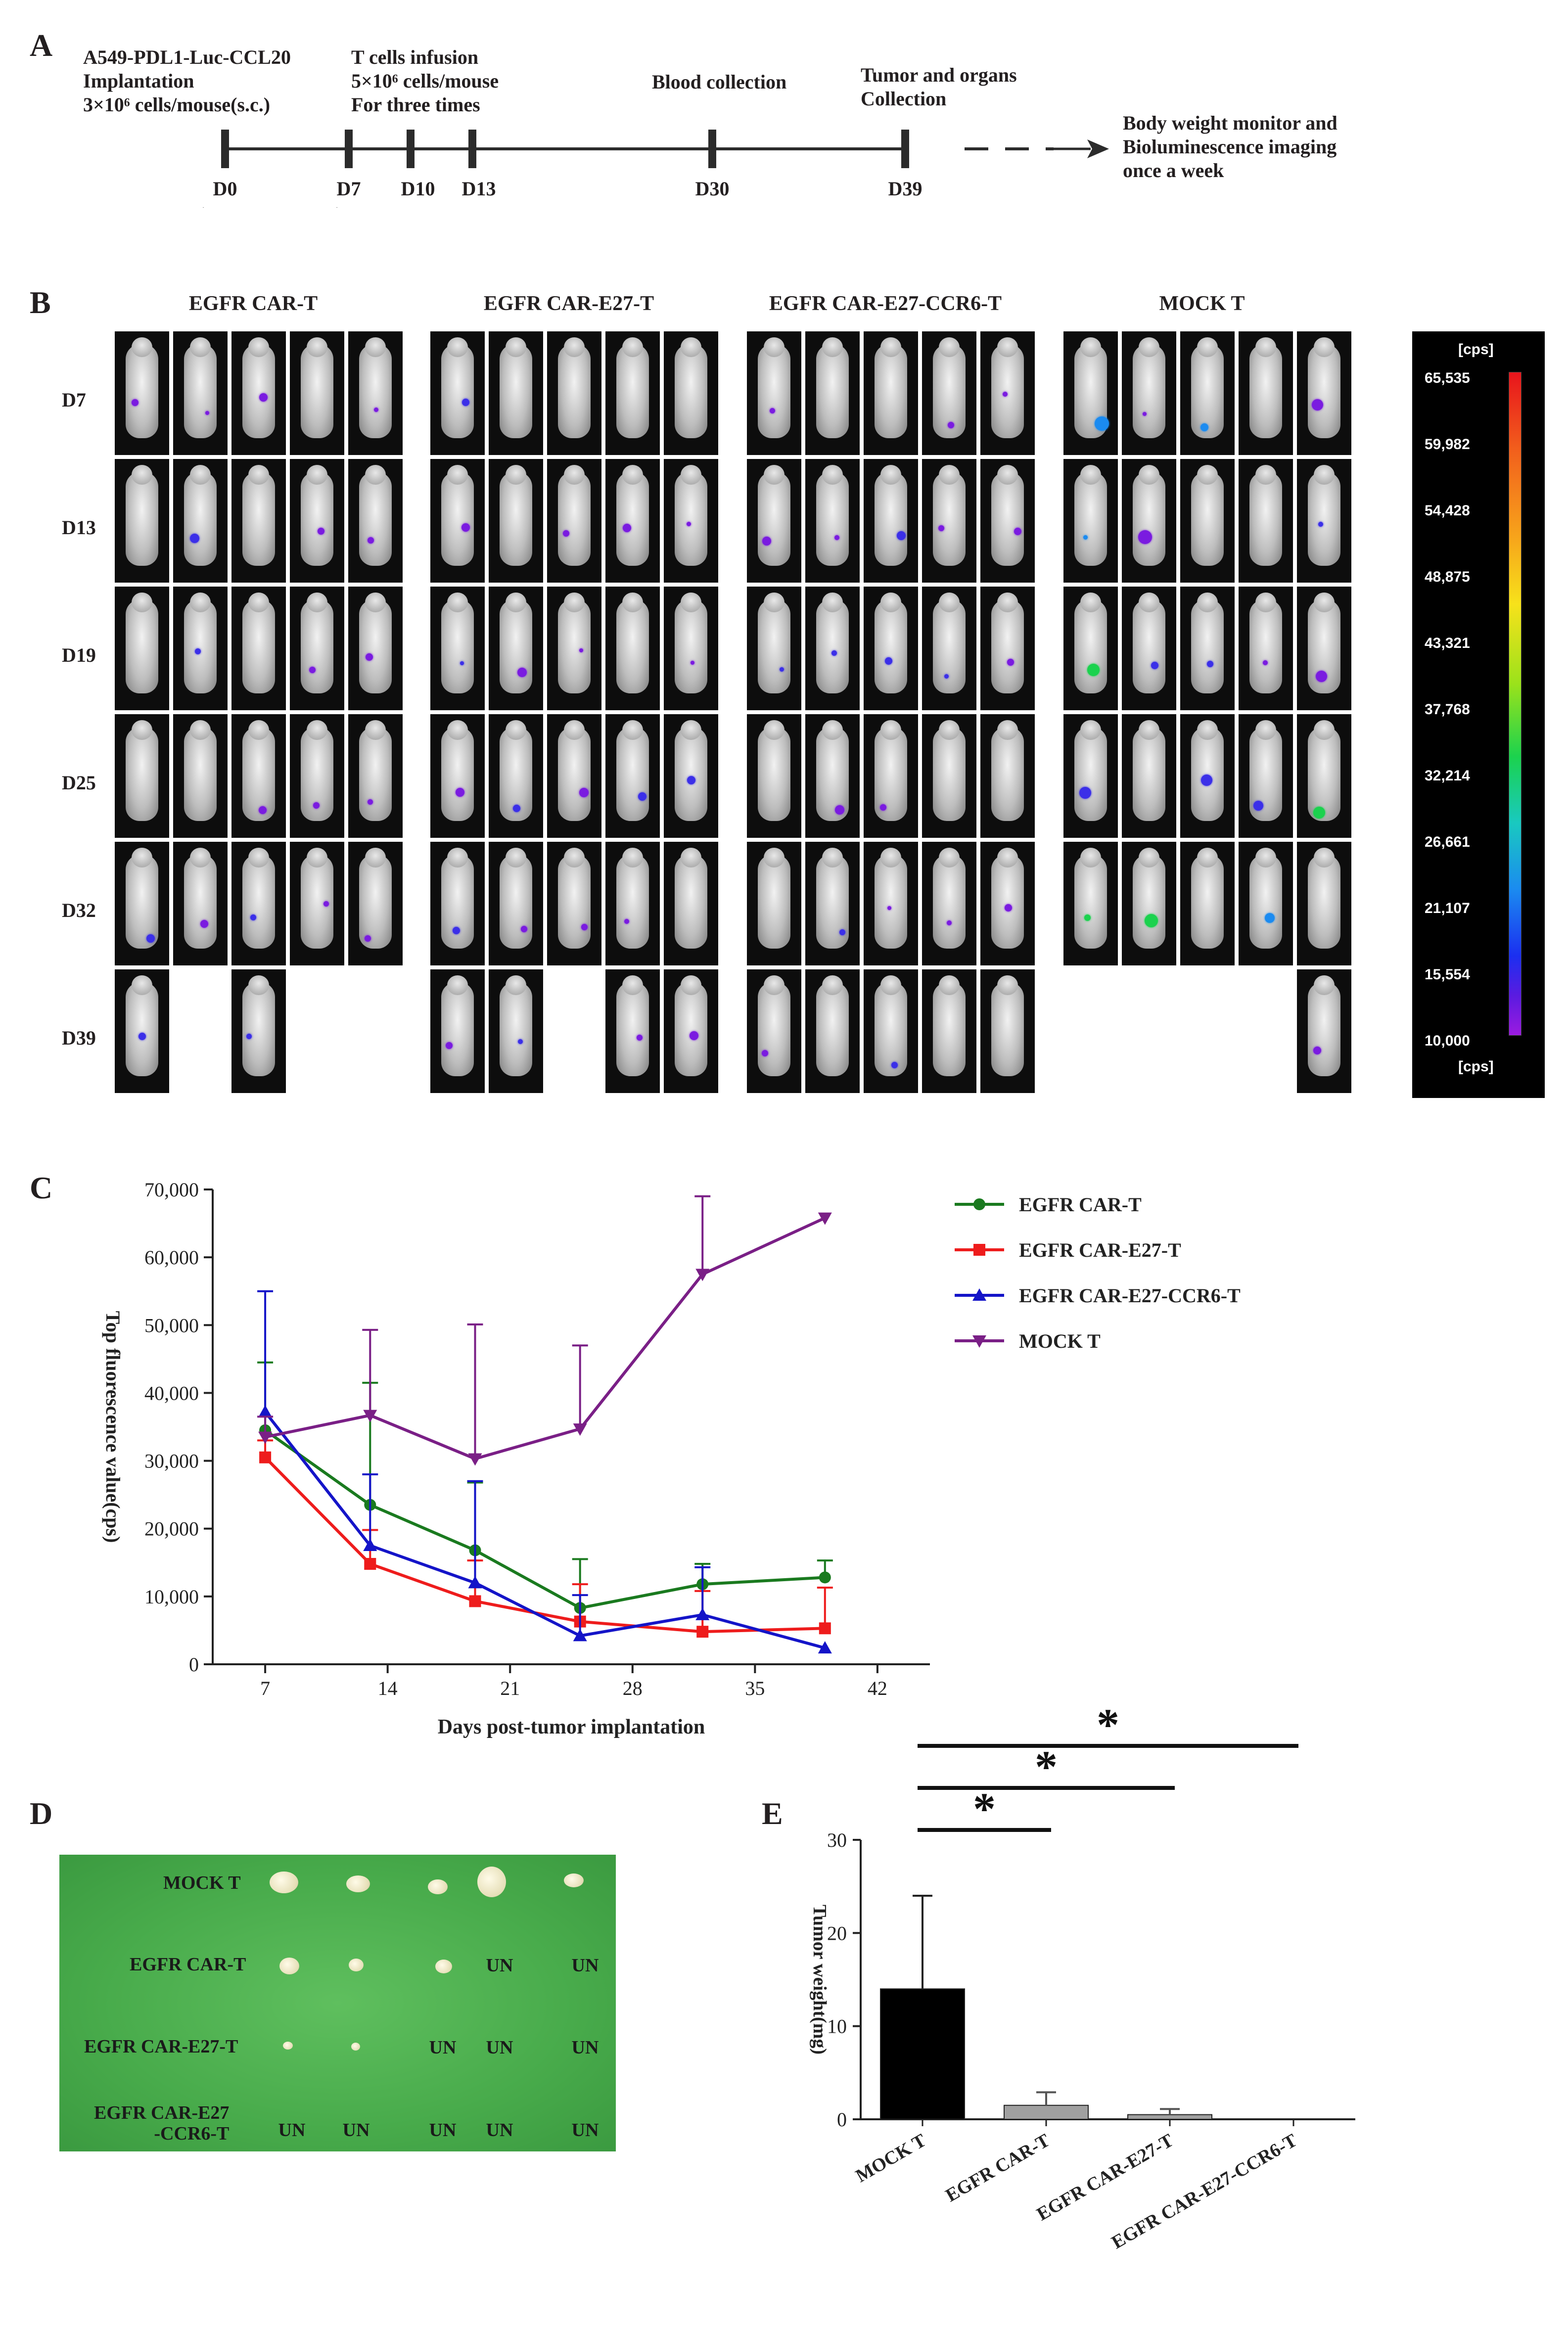 Image resolution: width=1568 pixels, height=2328 pixels. Describe the element at coordinates (194, 1664) in the screenshot. I see `y-tick-label: 0` at that location.